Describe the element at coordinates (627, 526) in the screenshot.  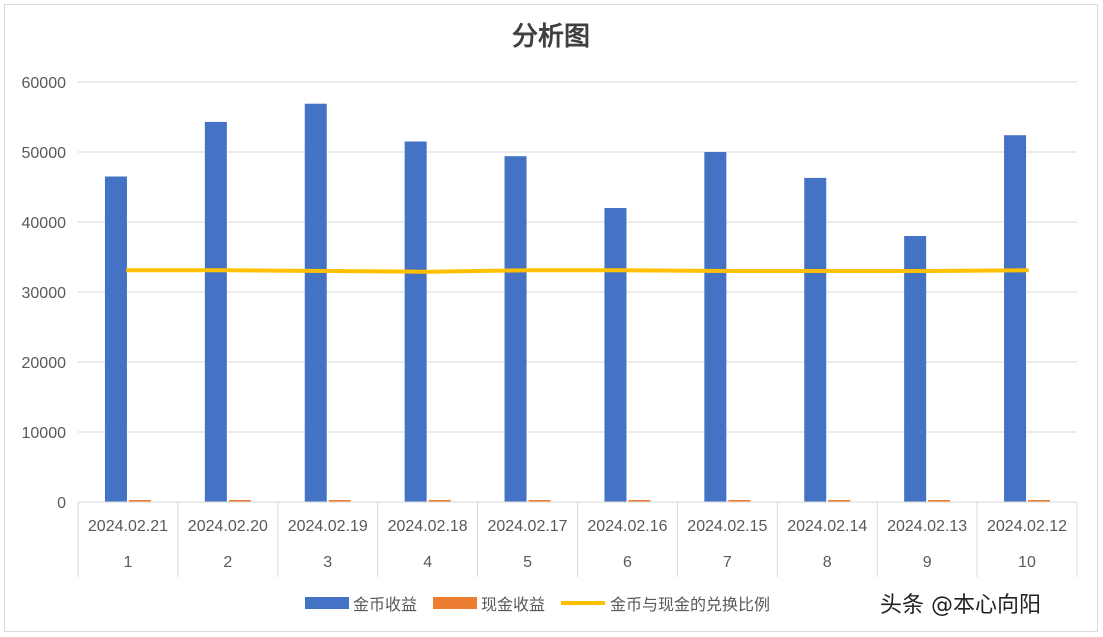
I see `x-tick-date: 2024.02.16` at that location.